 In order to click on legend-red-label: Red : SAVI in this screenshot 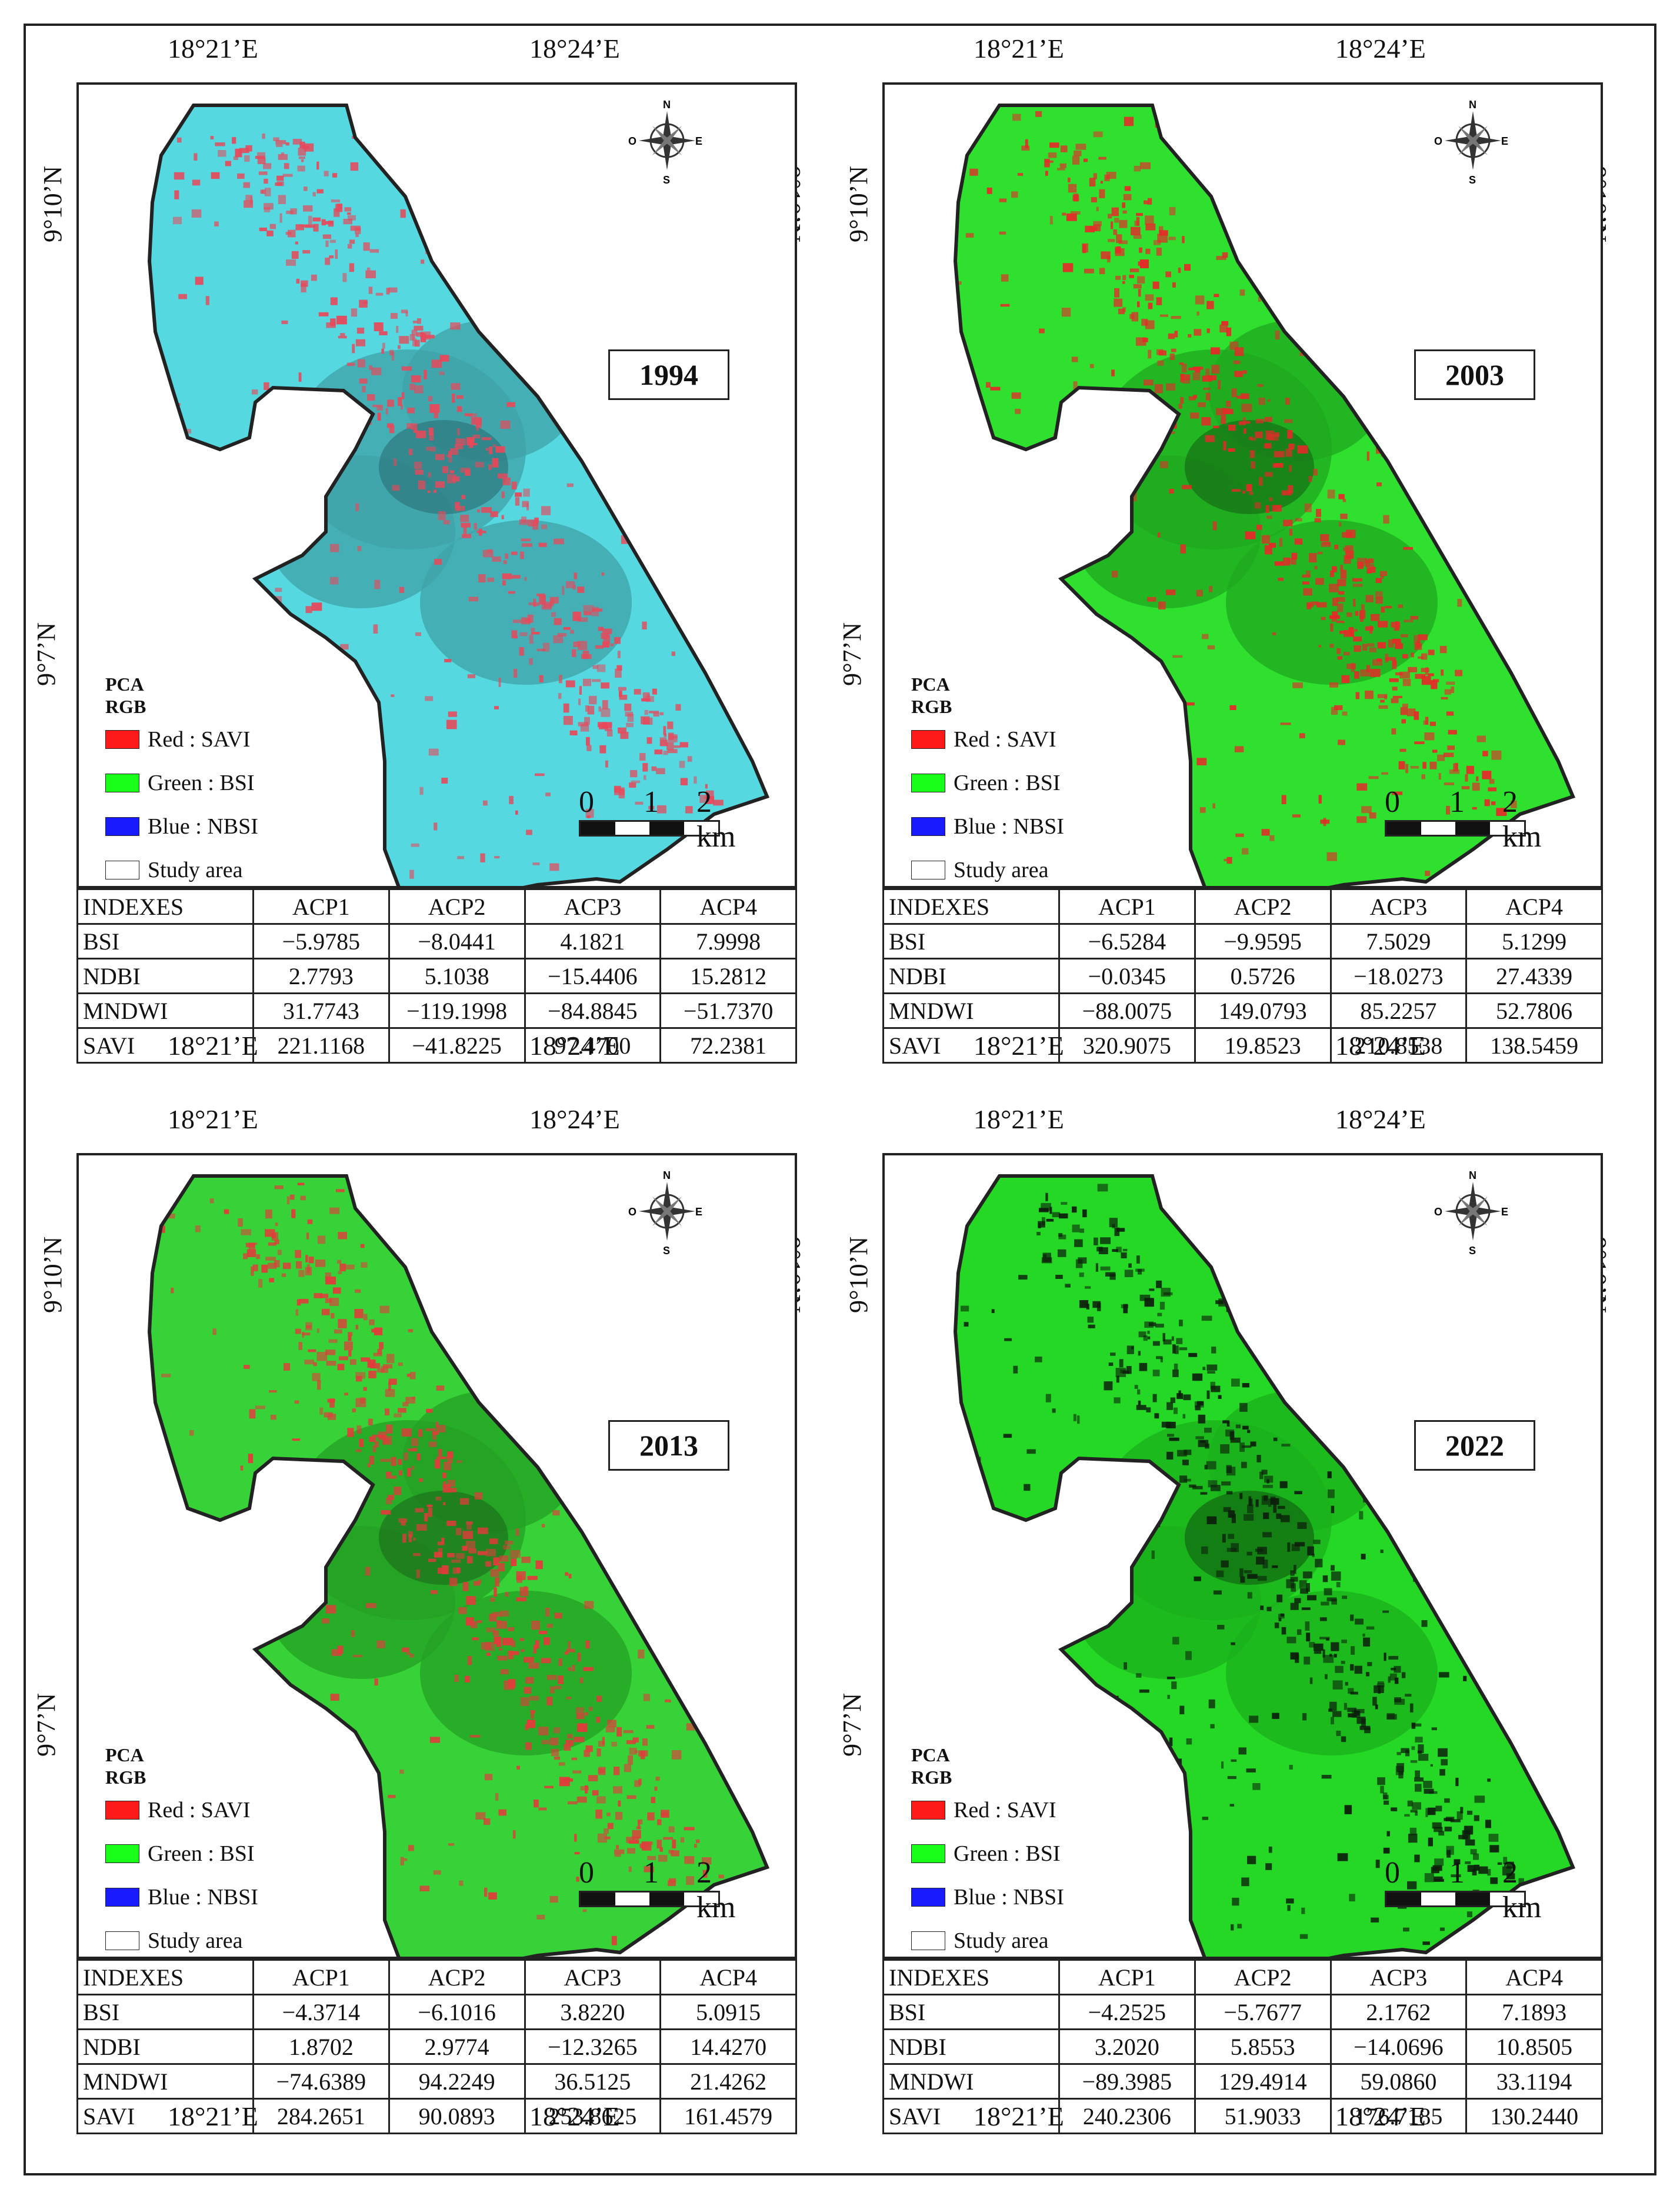, I will do `click(1005, 1810)`.